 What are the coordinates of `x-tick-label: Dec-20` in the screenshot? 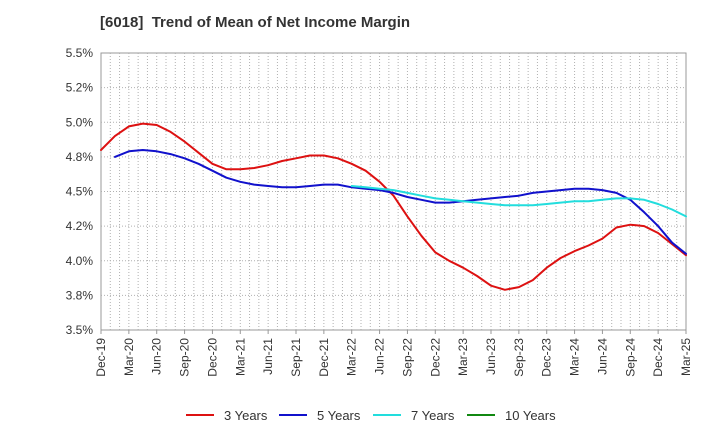 It's located at (212, 357).